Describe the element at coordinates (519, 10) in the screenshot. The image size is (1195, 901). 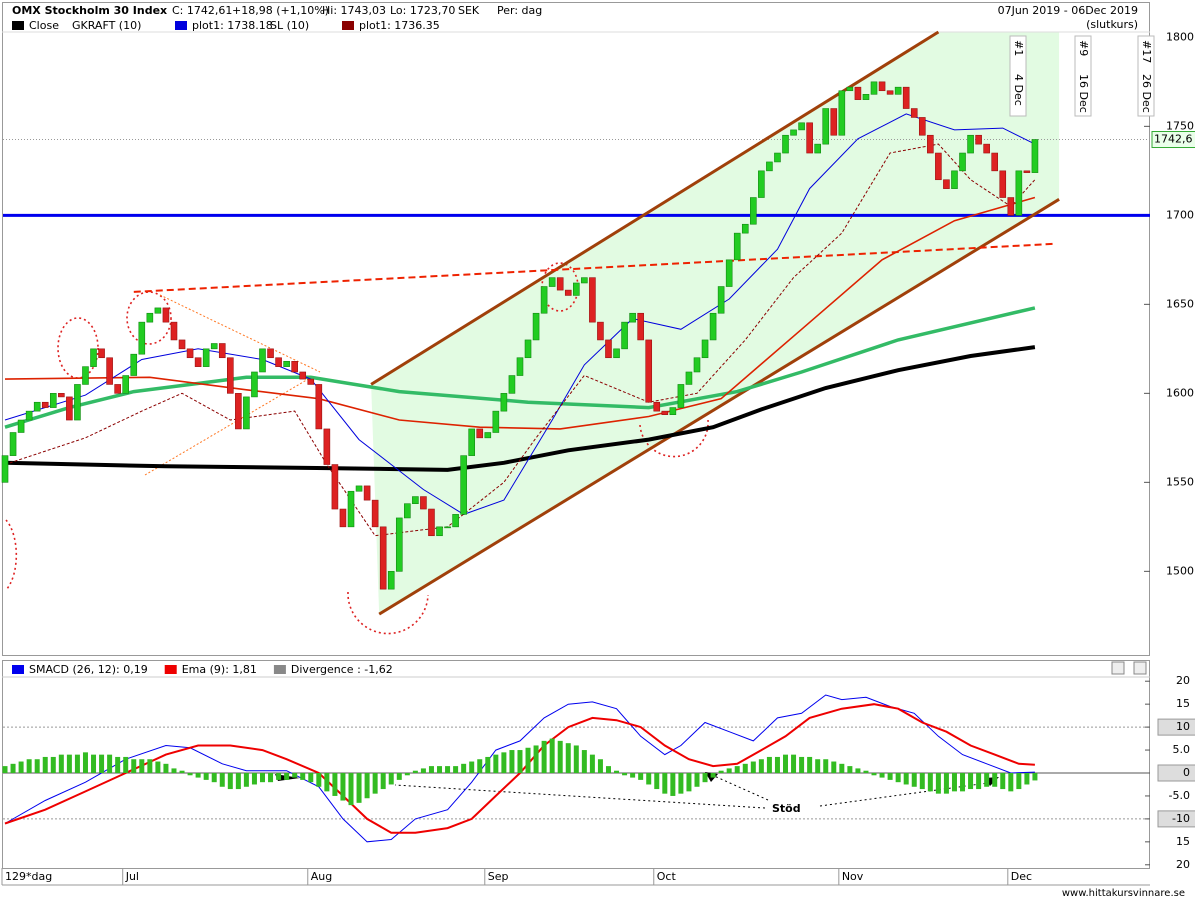
I see `header-field: Per: dag` at that location.